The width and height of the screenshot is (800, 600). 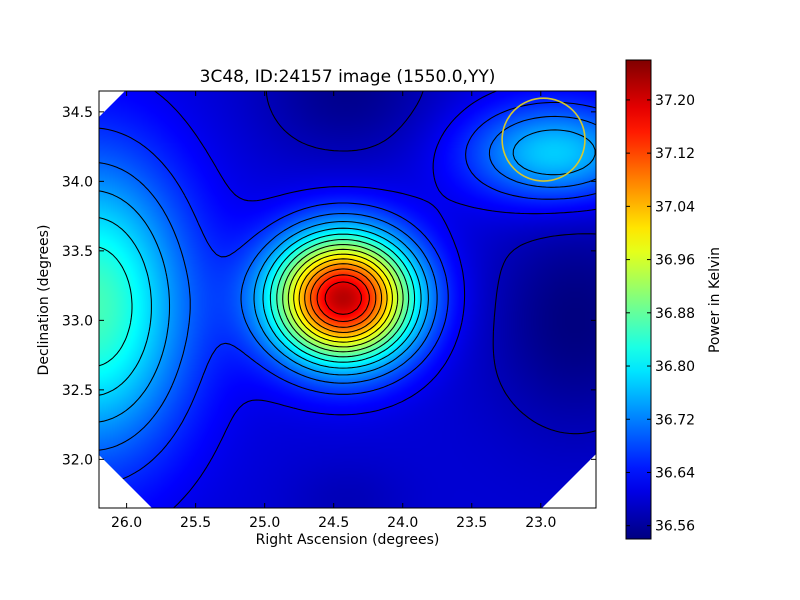 I want to click on colorbar-tick-label: 37.20, so click(x=675, y=101).